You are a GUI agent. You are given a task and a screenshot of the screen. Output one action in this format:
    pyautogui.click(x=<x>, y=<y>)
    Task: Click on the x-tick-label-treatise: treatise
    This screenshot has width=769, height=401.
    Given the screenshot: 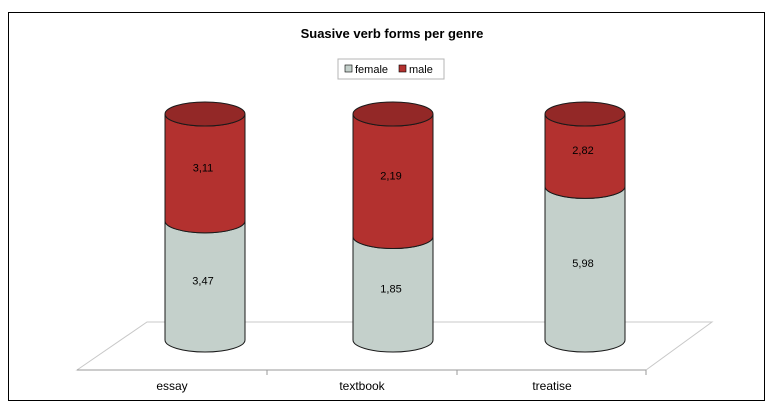 What is the action you would take?
    pyautogui.click(x=552, y=386)
    